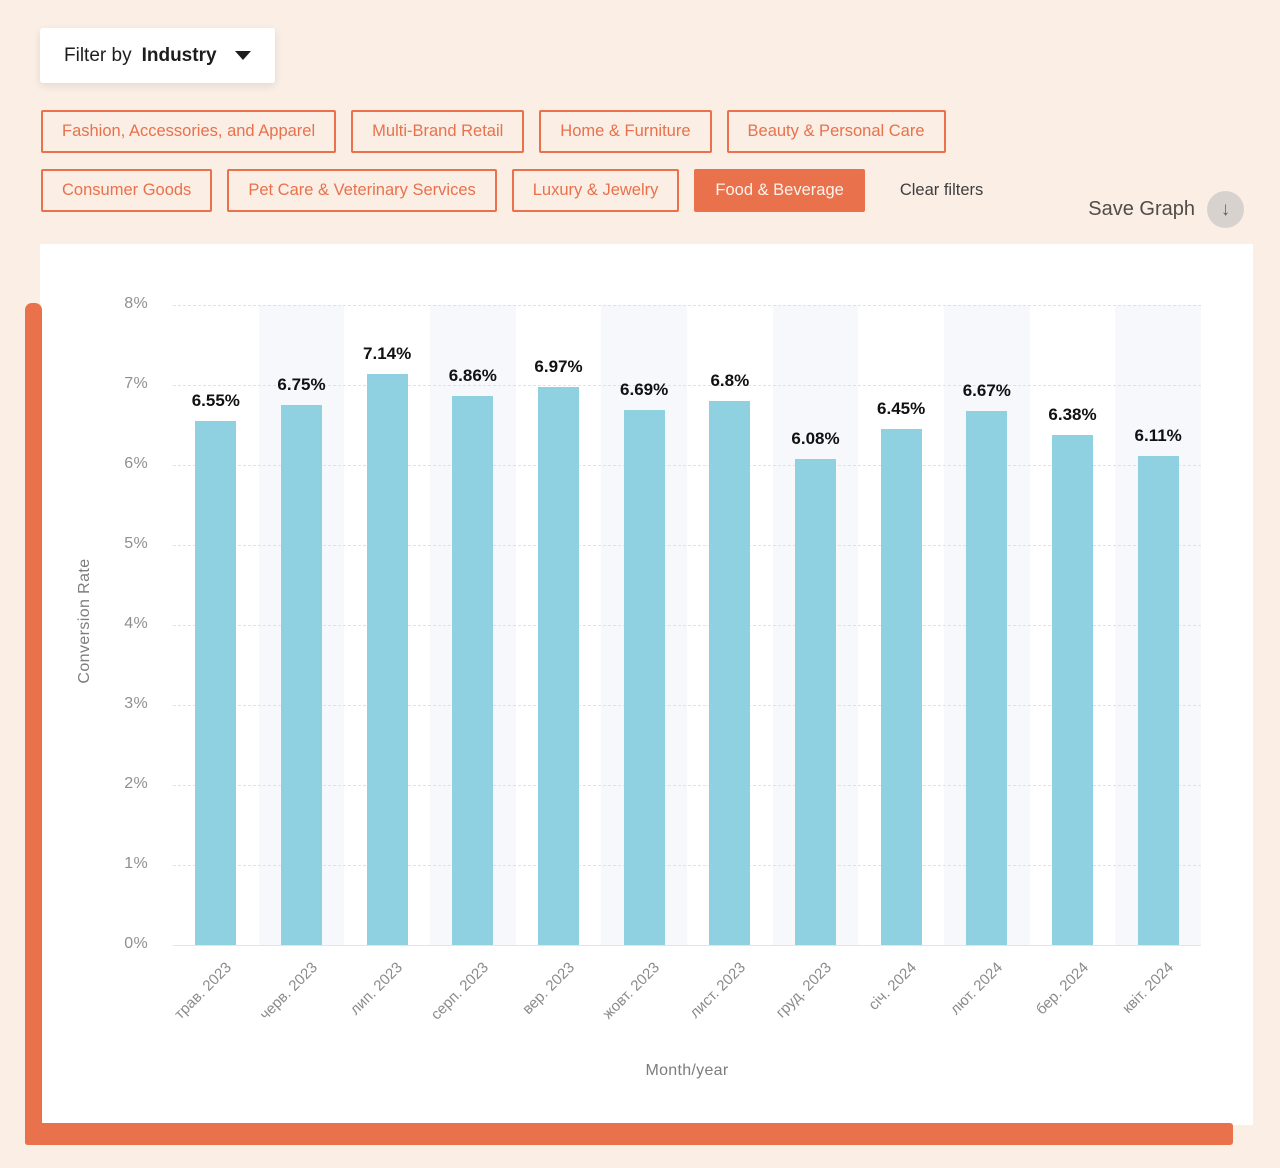 The height and width of the screenshot is (1168, 1280). I want to click on filter-chip-home-furniture: Home & Furniture, so click(625, 131).